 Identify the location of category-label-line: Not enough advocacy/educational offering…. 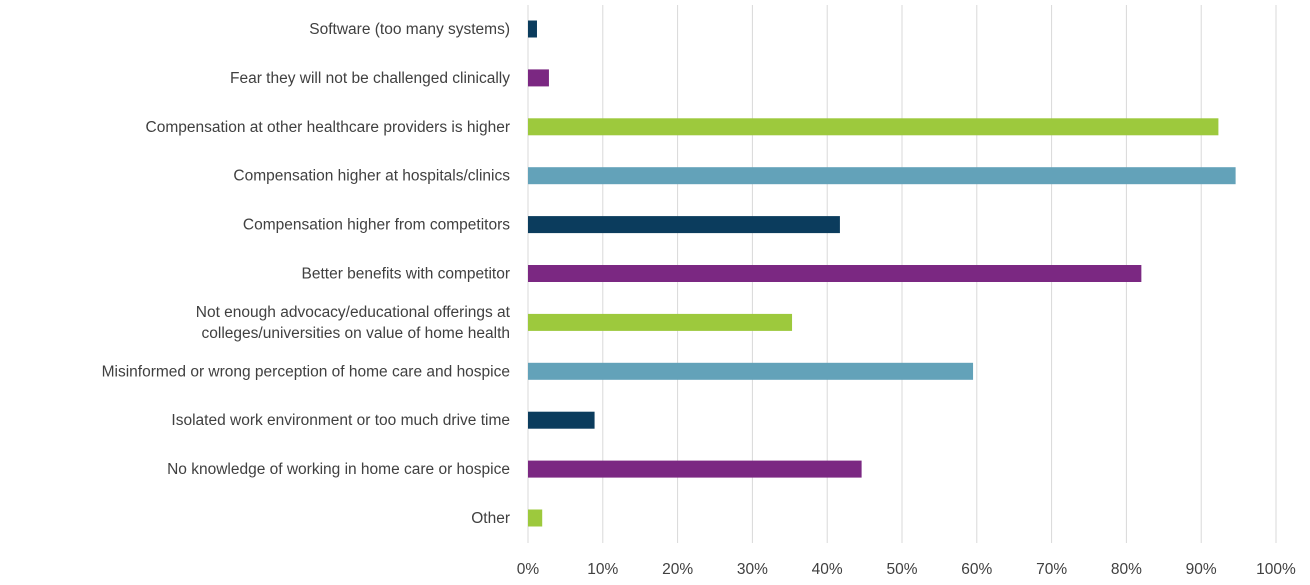
(353, 312).